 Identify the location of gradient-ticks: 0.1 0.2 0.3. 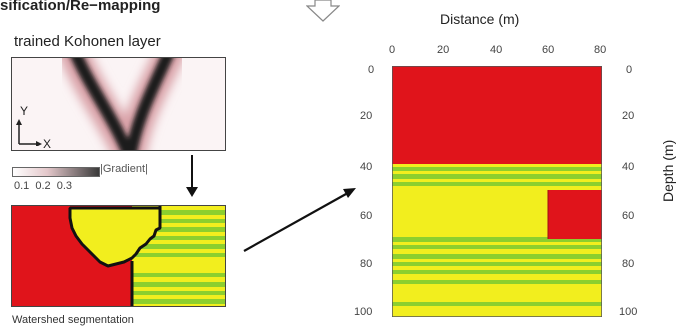
(43, 186).